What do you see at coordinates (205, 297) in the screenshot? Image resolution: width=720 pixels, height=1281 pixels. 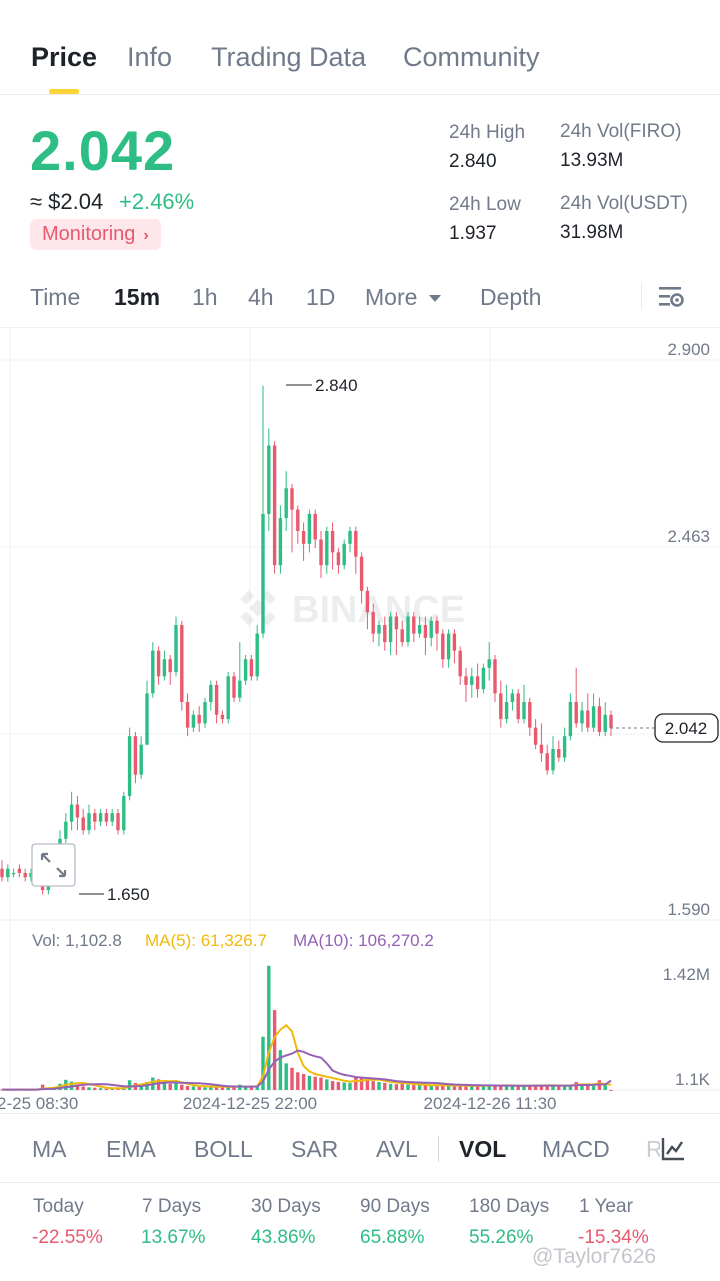 I see `tf-1h: 1h` at bounding box center [205, 297].